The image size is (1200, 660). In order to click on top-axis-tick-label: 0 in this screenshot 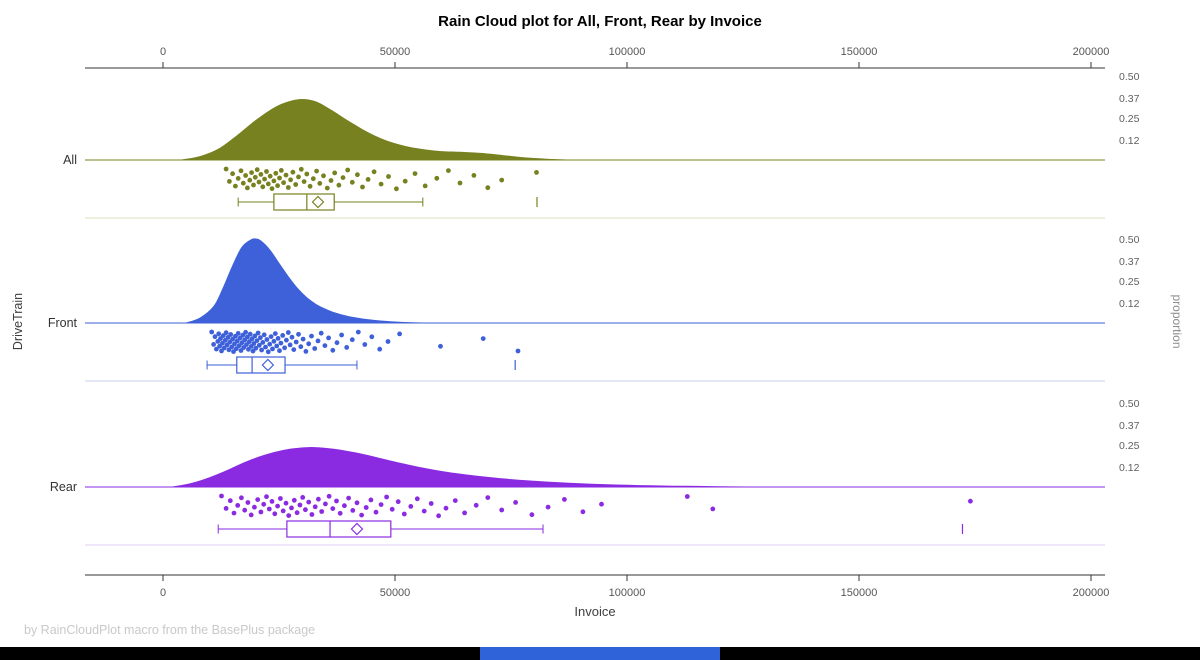, I will do `click(163, 52)`.